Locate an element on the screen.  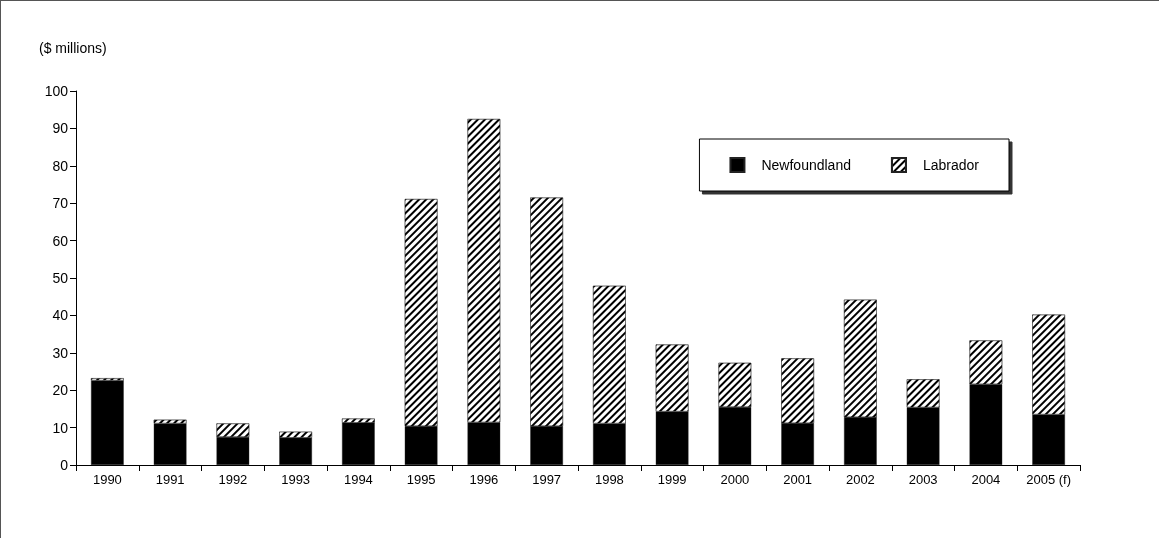
x-tick-label: 1997 is located at coordinates (547, 479).